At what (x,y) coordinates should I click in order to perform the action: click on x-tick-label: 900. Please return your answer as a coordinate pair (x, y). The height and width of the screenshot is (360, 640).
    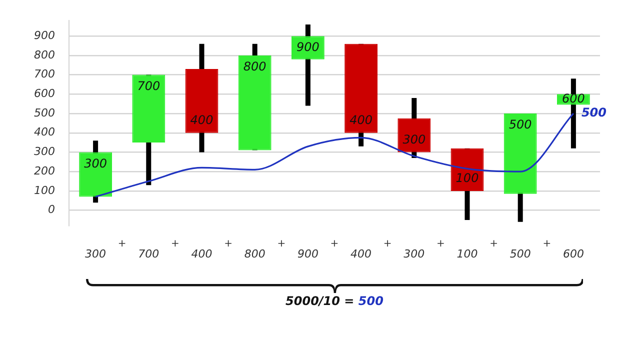
    Looking at the image, I should click on (307, 253).